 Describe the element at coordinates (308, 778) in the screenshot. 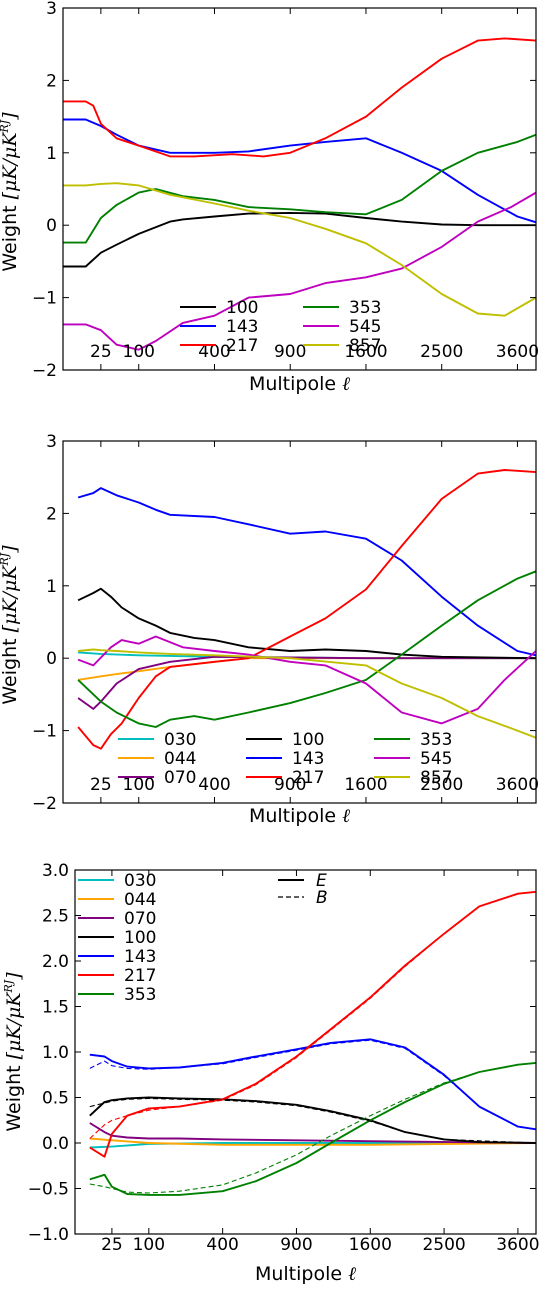

I see `legend-label-217: 217` at that location.